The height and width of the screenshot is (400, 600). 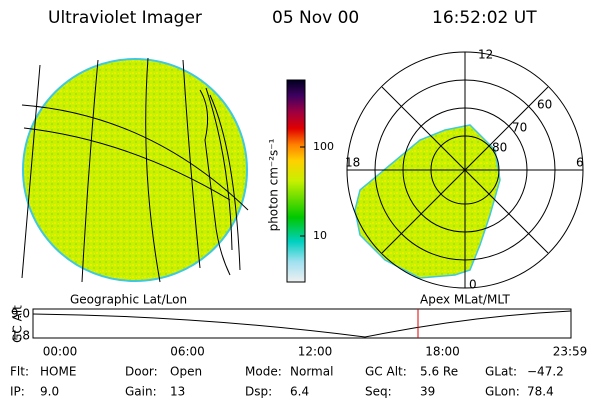 I want to click on field-label: Dsp:, so click(x=258, y=392).